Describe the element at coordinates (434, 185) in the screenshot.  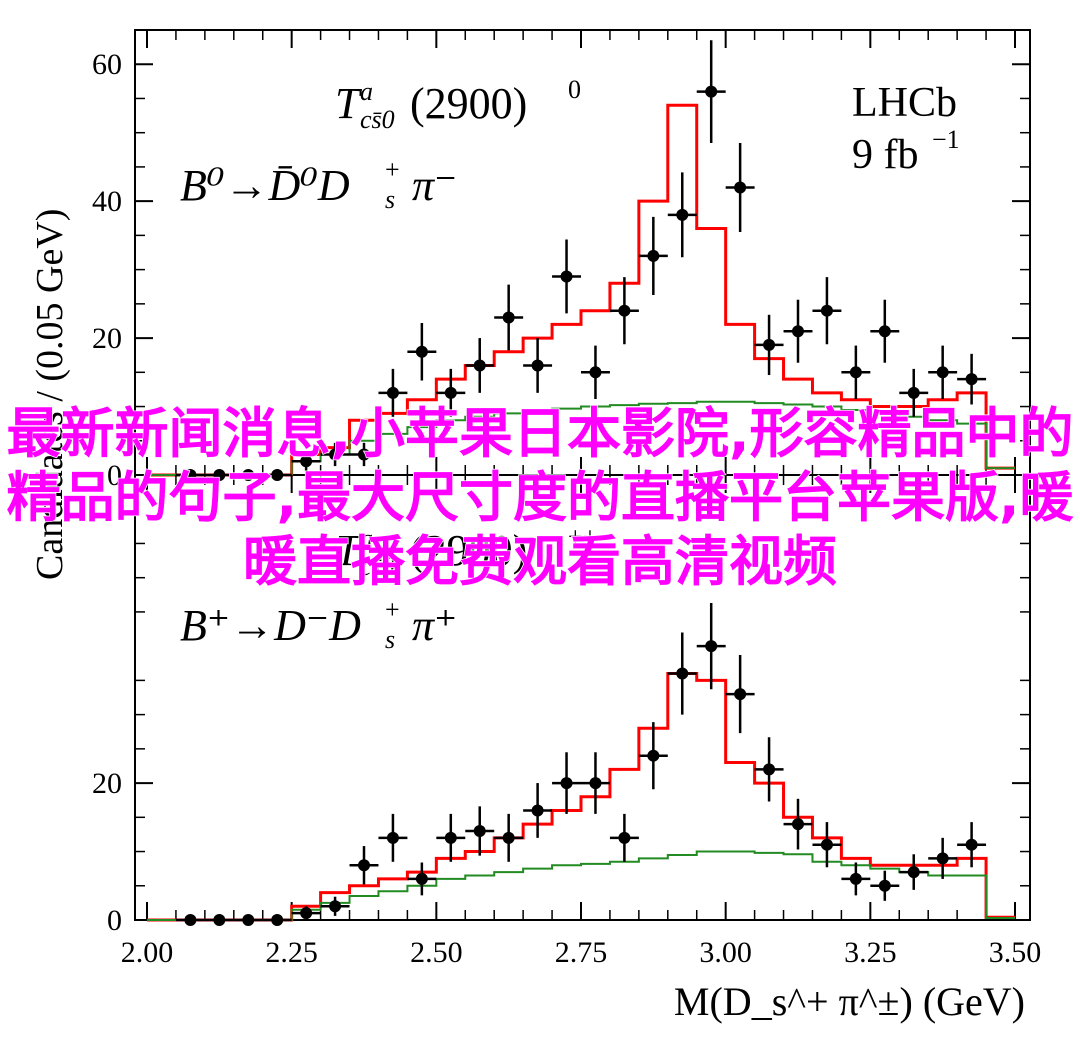
I see `top-decay-pi: π⁻` at that location.